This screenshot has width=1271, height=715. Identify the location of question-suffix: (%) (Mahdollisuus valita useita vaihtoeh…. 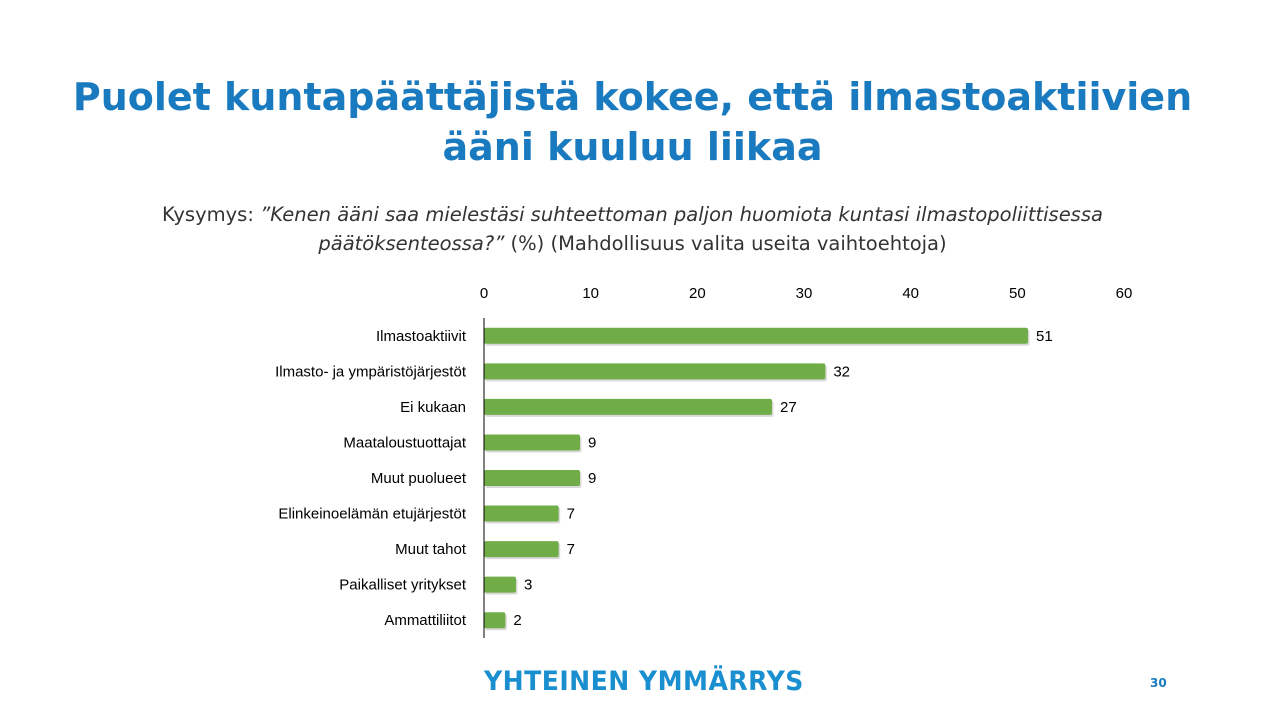
(725, 243).